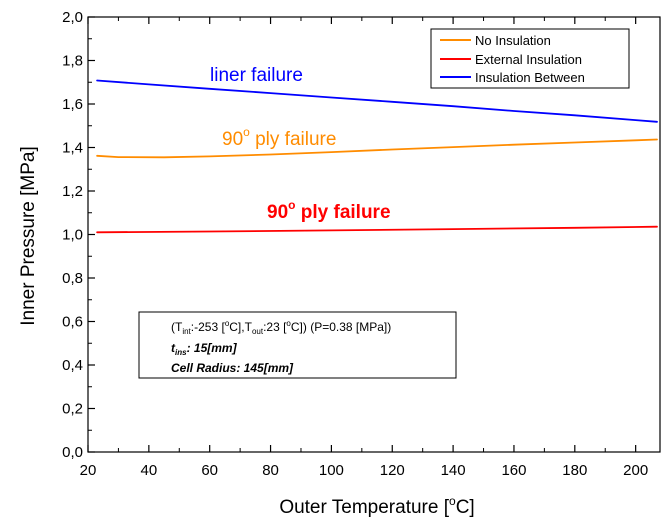  Describe the element at coordinates (377, 229) in the screenshot. I see `series-line-external-insulation` at that location.